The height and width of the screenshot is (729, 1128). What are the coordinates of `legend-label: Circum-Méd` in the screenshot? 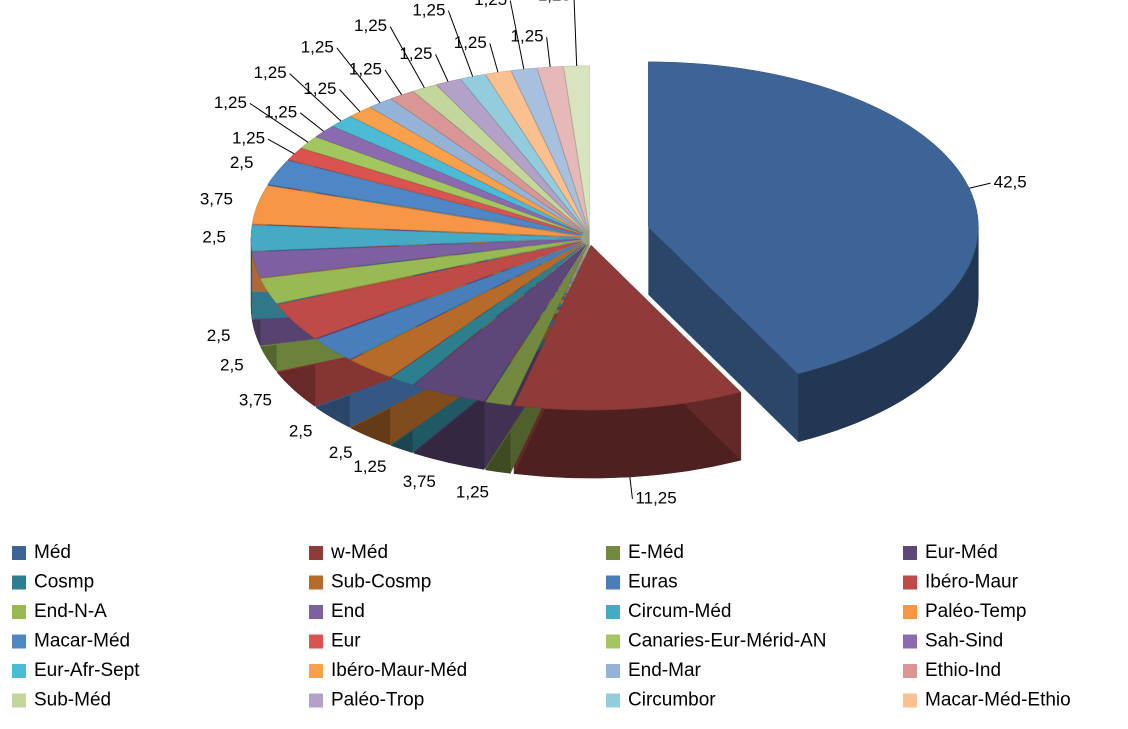 It's located at (679, 611).